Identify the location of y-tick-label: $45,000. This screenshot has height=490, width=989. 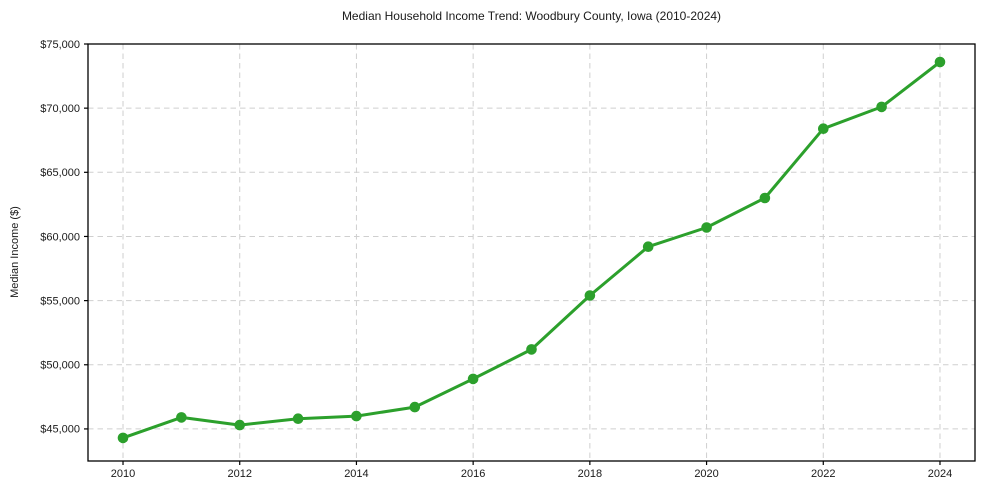
(60, 430).